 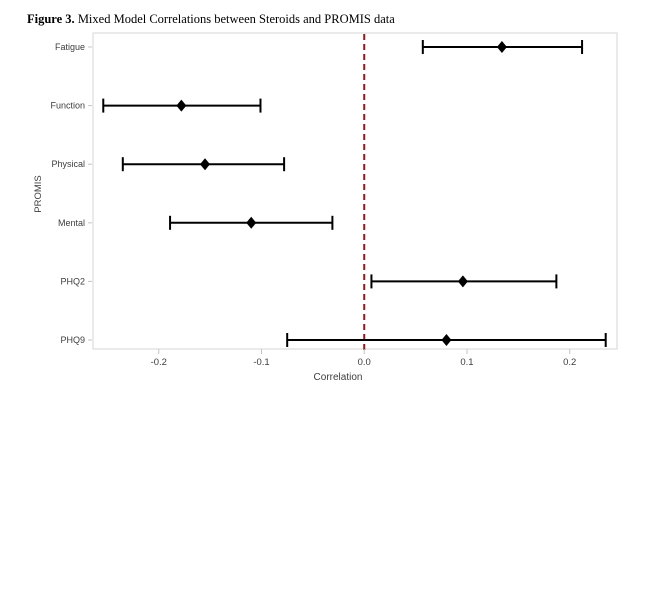 What do you see at coordinates (569, 362) in the screenshot?
I see `x-axis-tick-label: 0.2` at bounding box center [569, 362].